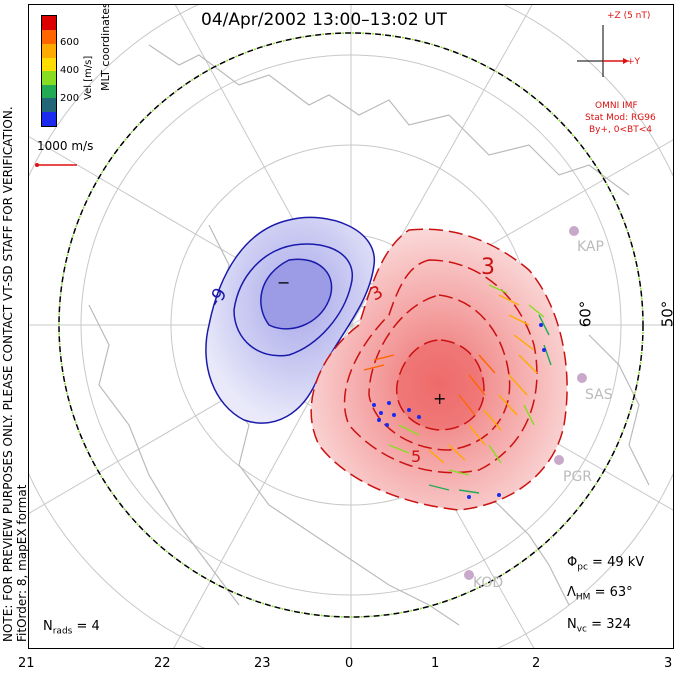 The height and width of the screenshot is (674, 680). Describe the element at coordinates (22, 563) in the screenshot. I see `fit-order-note: FitOrder: 8, mapEX format` at that location.